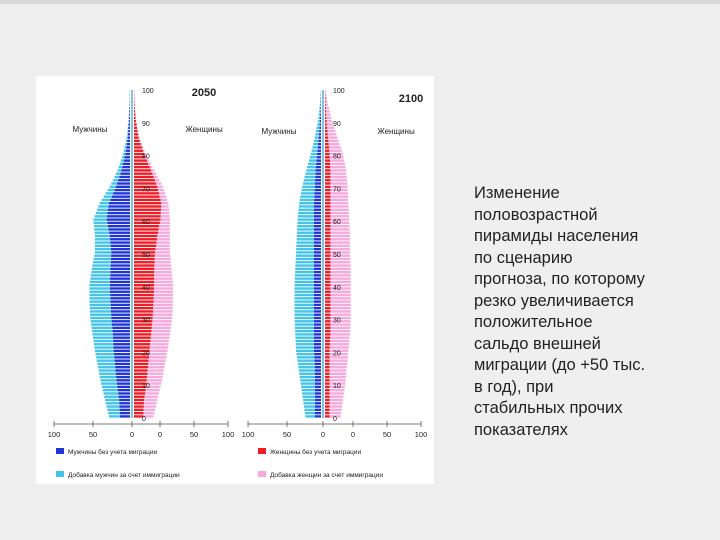 Image resolution: width=720 pixels, height=540 pixels. I want to click on age-tick-label: 90, so click(337, 124).